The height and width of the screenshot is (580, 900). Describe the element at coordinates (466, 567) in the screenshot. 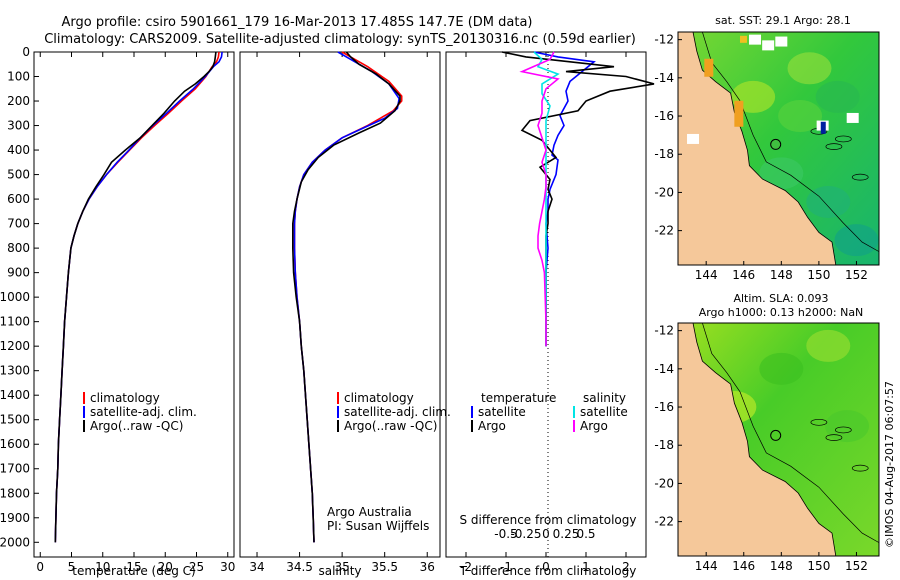

I see `x-tick-label: -2` at that location.